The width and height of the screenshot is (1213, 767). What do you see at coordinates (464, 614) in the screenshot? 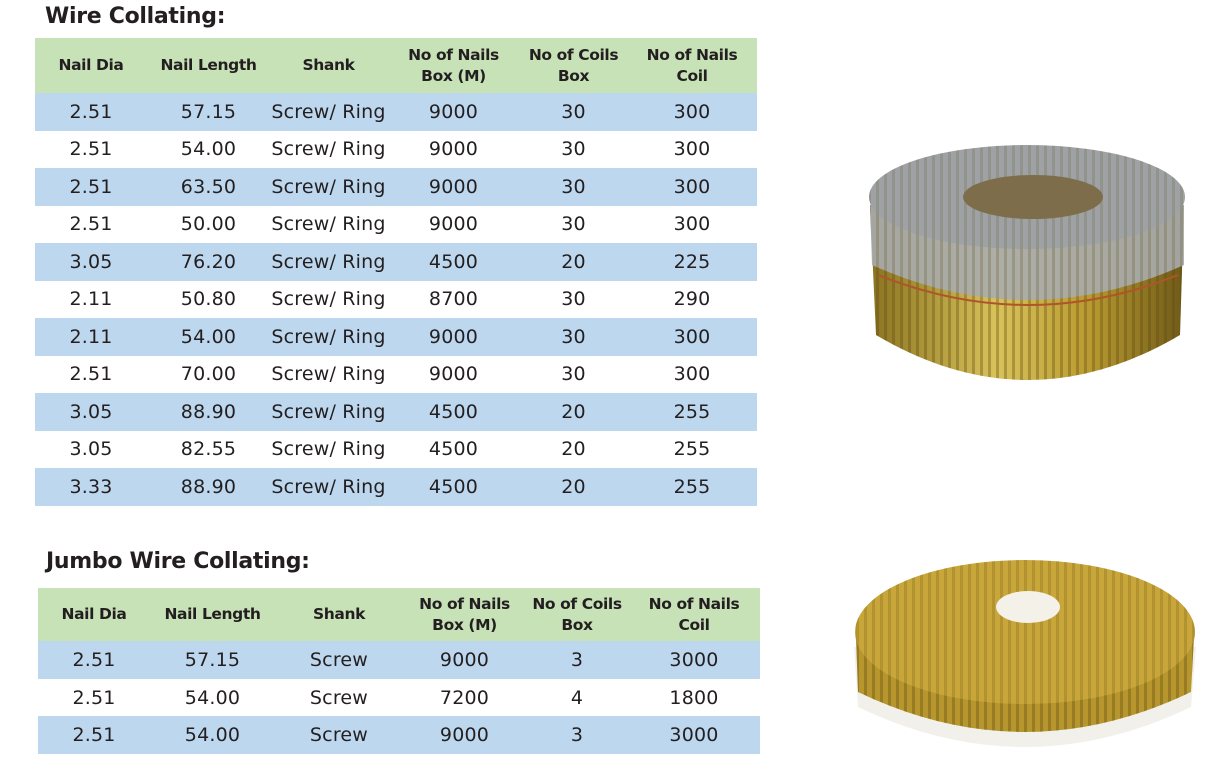
I see `column-header: No of Nails Box (M)` at bounding box center [464, 614].